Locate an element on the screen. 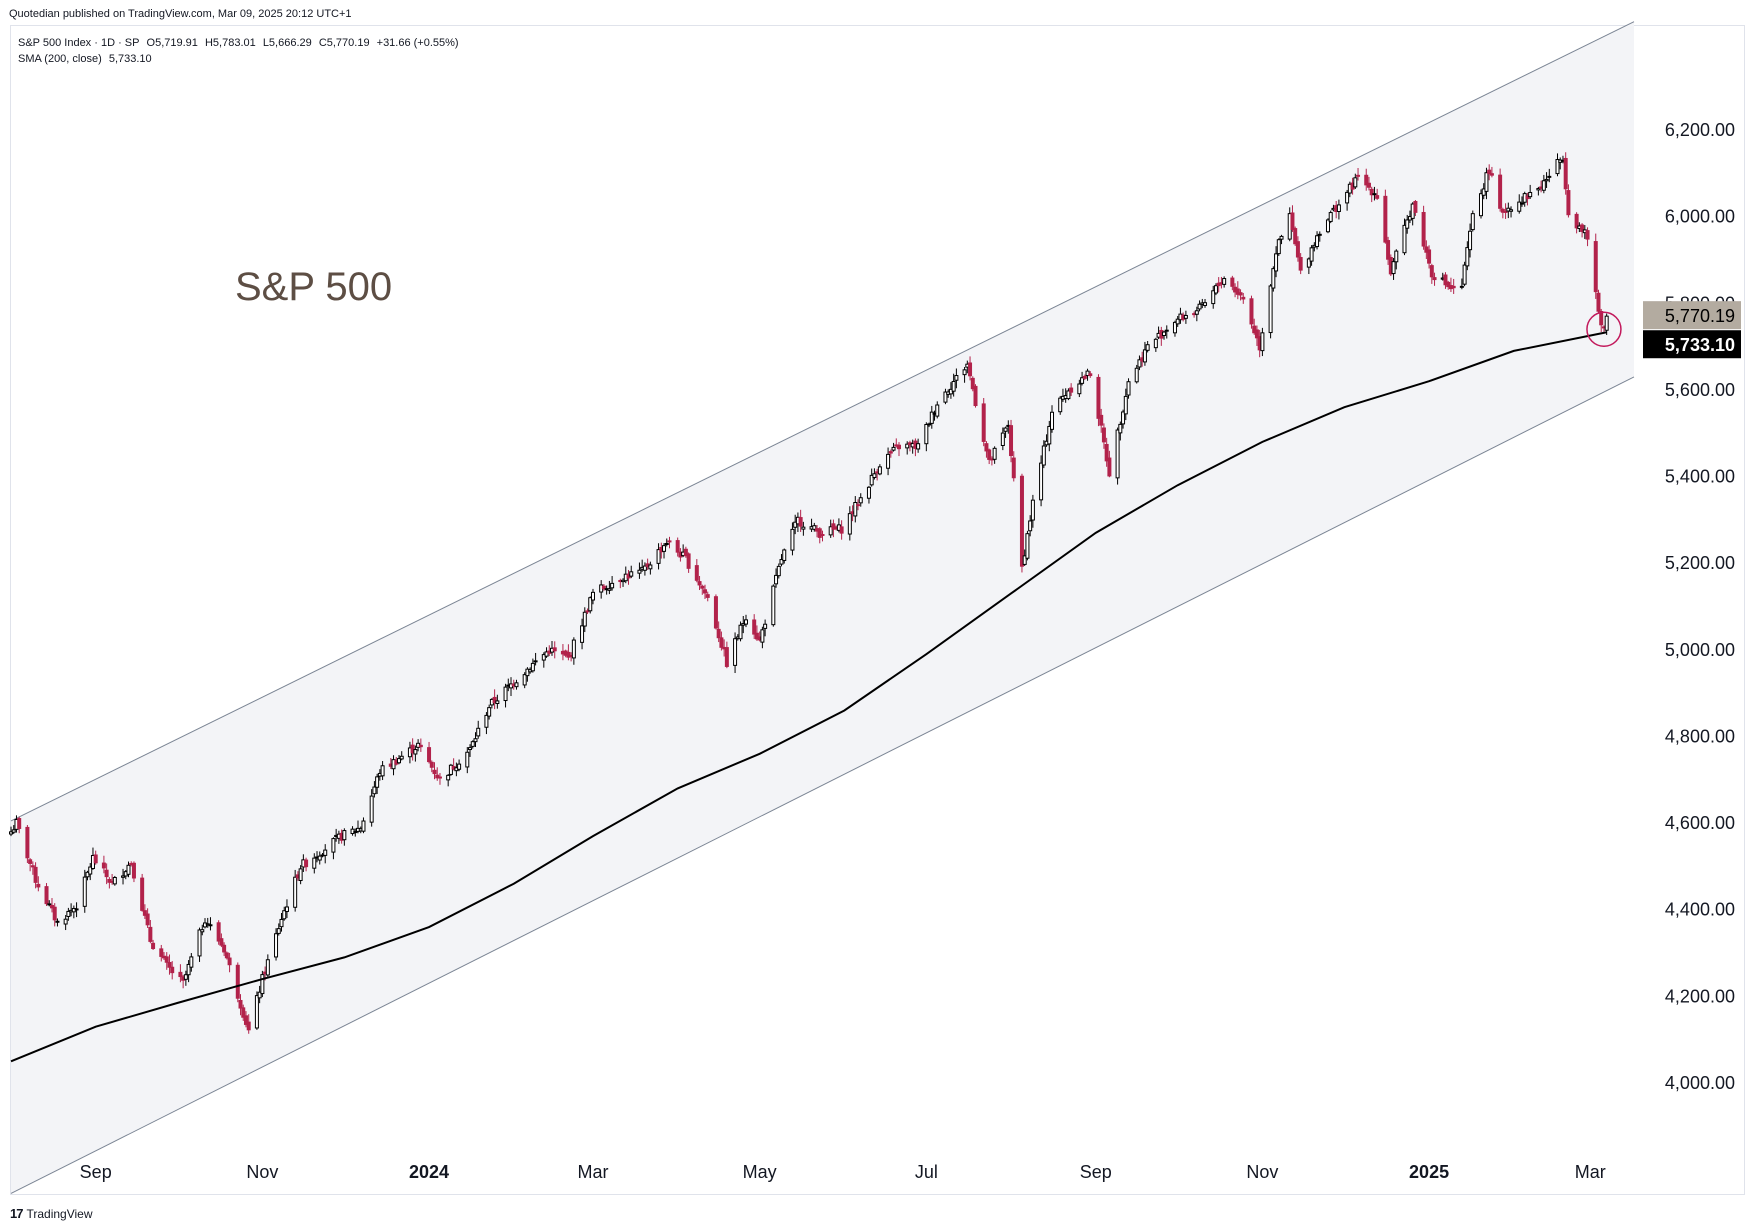 The width and height of the screenshot is (1755, 1229). currency-button: USD is located at coordinates (1692, 45).